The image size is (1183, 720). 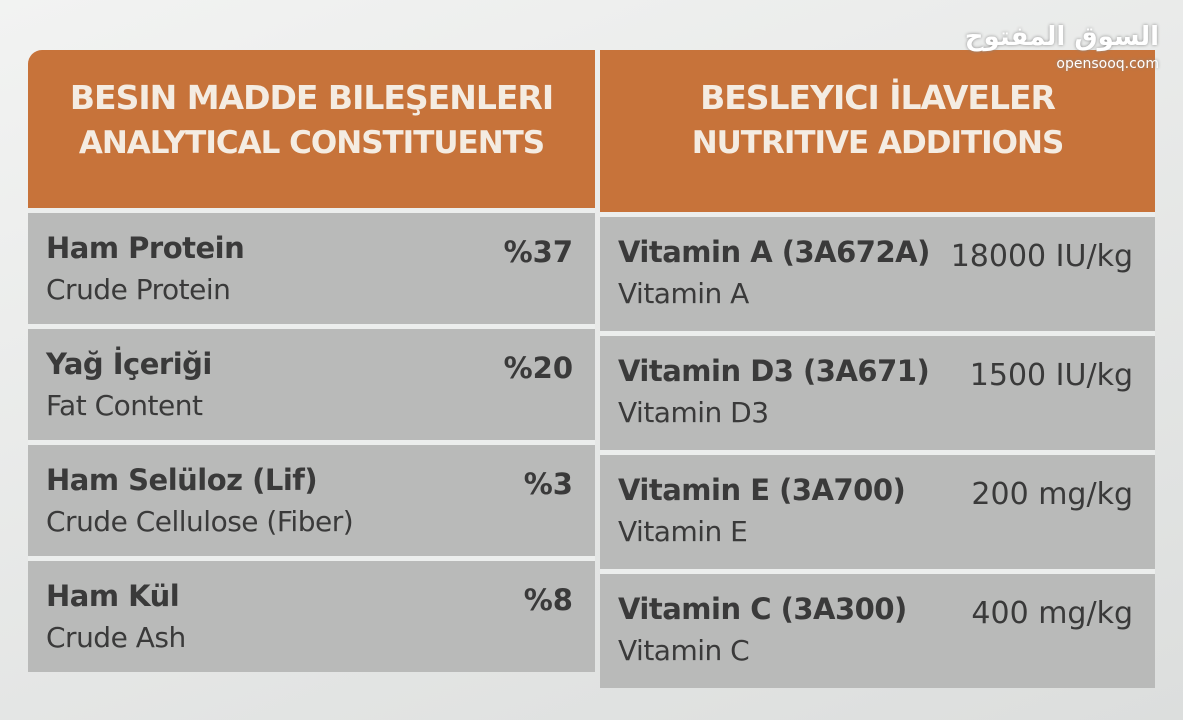 What do you see at coordinates (1041, 256) in the screenshot?
I see `value: 18000 IU/kg` at bounding box center [1041, 256].